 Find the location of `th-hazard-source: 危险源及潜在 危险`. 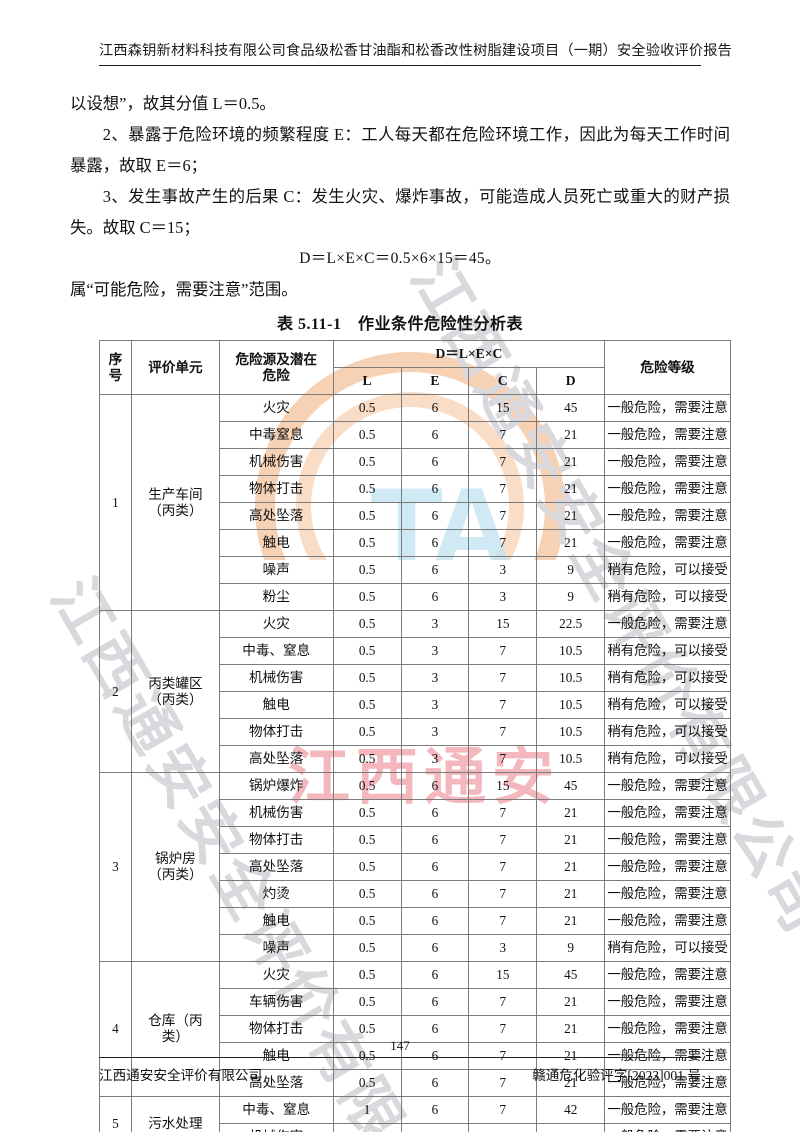

th-hazard-source: 危险源及潜在 危险 is located at coordinates (276, 367).